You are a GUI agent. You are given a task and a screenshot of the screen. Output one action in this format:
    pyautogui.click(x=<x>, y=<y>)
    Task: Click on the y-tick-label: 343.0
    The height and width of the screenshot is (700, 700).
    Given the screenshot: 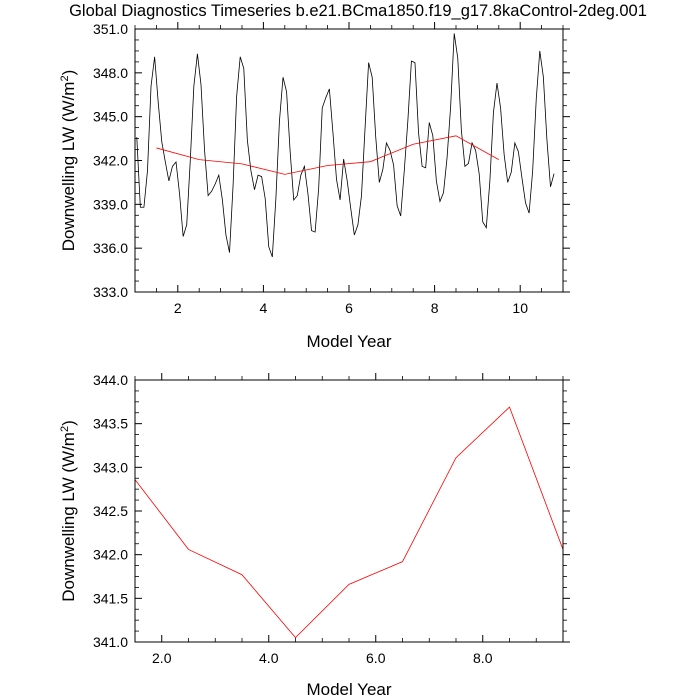 What is the action you would take?
    pyautogui.click(x=110, y=467)
    